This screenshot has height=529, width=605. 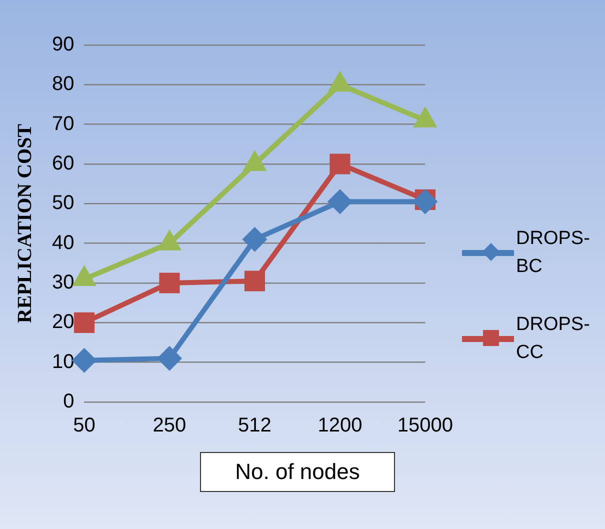 I want to click on x-tick-label: 250, so click(x=169, y=425).